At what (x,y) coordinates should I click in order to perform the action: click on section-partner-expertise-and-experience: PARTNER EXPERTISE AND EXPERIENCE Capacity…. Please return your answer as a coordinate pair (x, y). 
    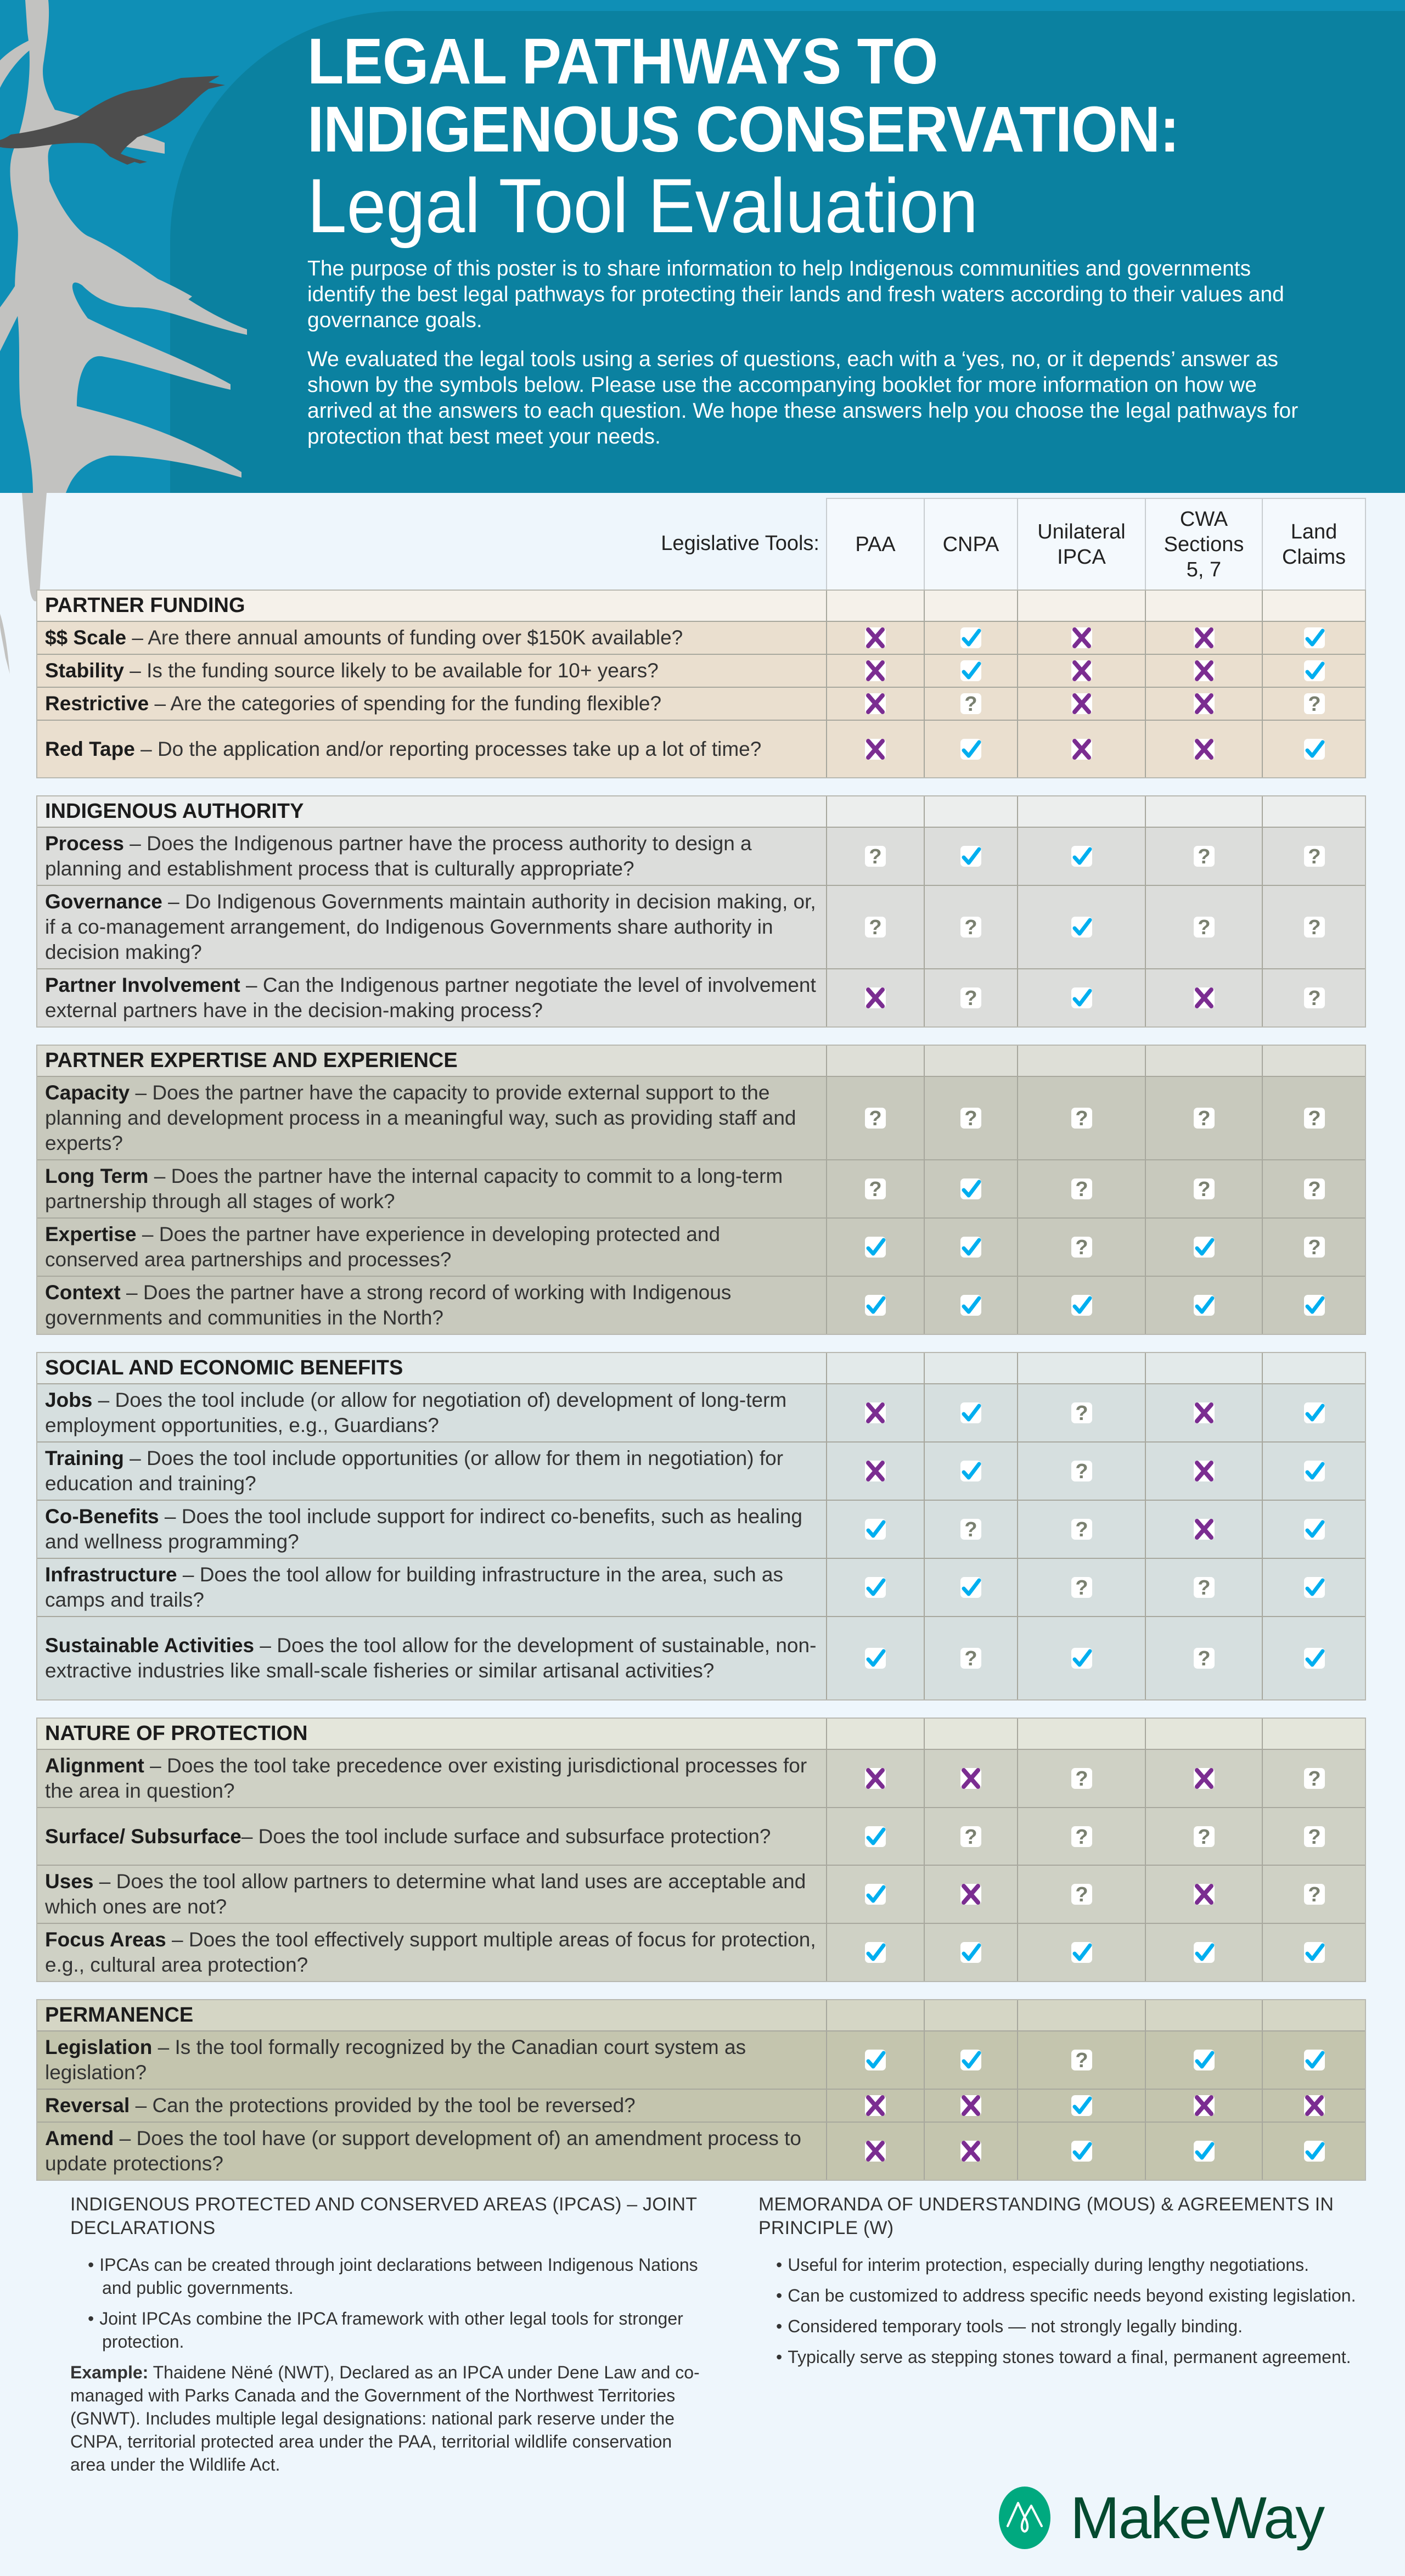
    Looking at the image, I should click on (701, 1190).